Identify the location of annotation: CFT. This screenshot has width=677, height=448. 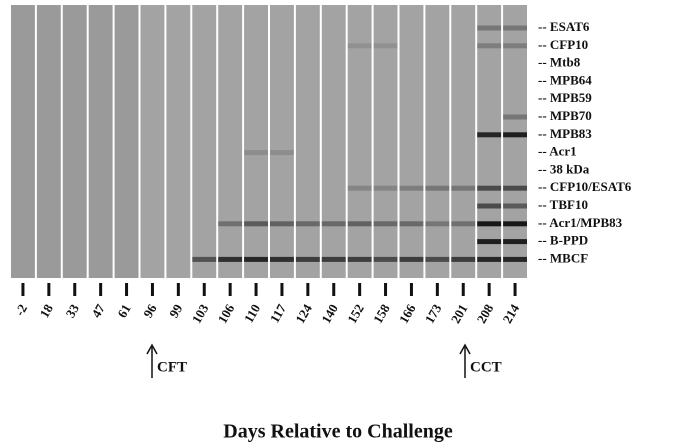
(172, 367).